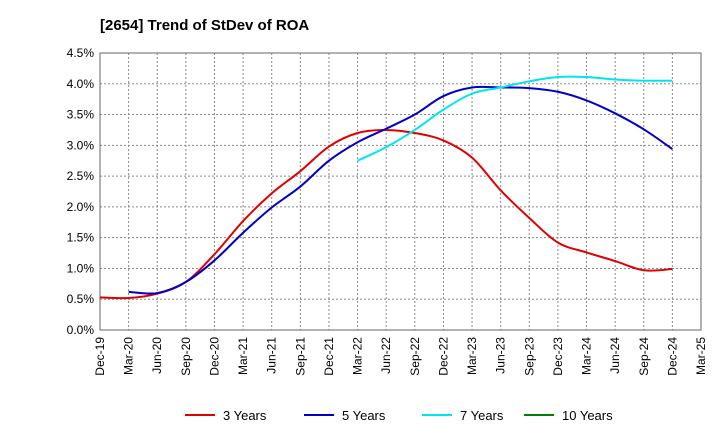 Image resolution: width=720 pixels, height=440 pixels. I want to click on x-tick-label: Dec-23, so click(558, 356).